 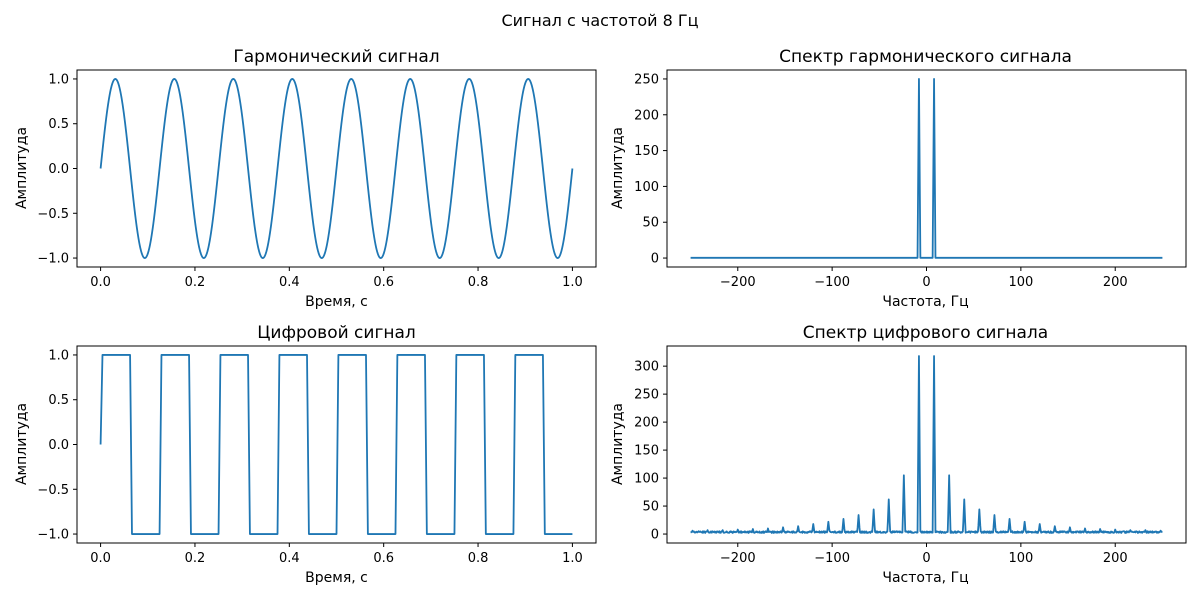 What do you see at coordinates (599, 20) in the screenshot?
I see `figure-title: Сигнал с частотой 8 Гц` at bounding box center [599, 20].